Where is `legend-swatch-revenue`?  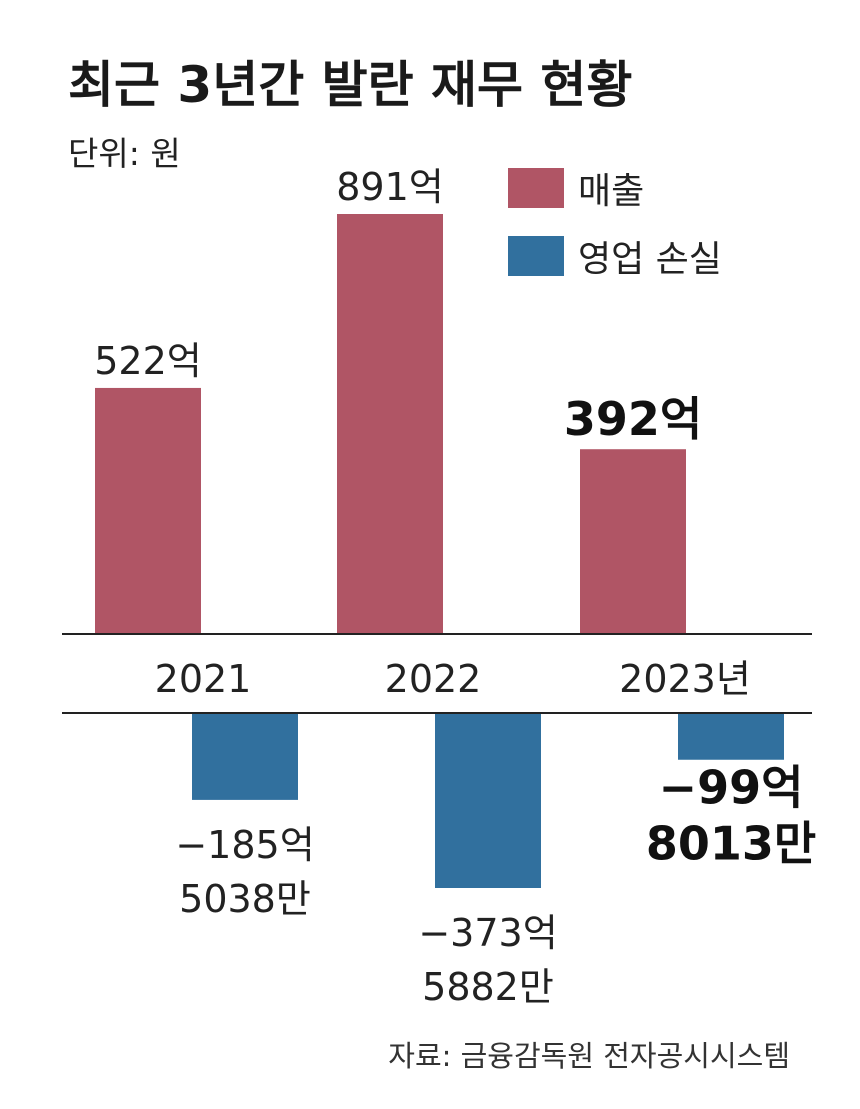 legend-swatch-revenue is located at coordinates (536, 188).